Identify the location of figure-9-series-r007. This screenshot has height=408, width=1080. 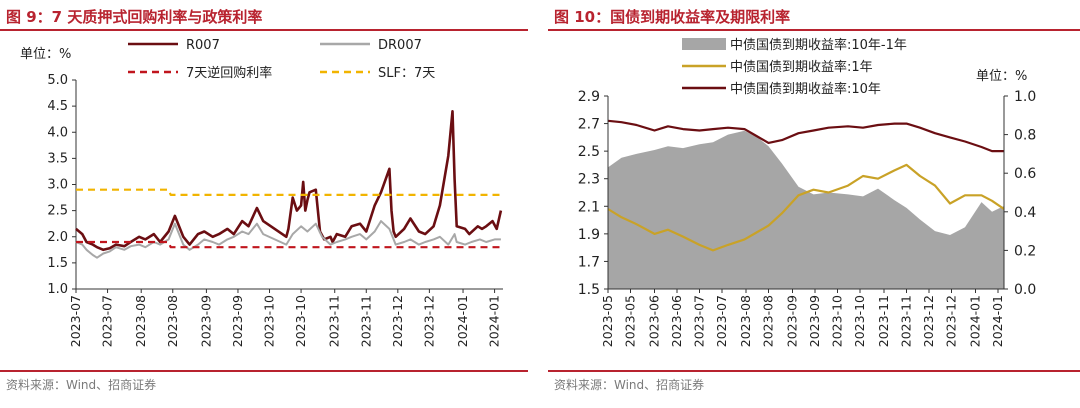
(289, 181).